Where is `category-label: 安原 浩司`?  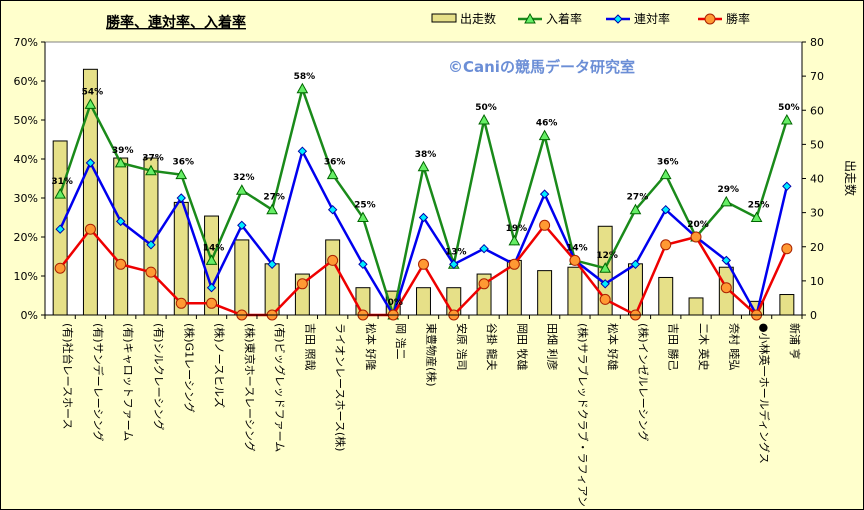 category-label: 安原 浩司 is located at coordinates (462, 347).